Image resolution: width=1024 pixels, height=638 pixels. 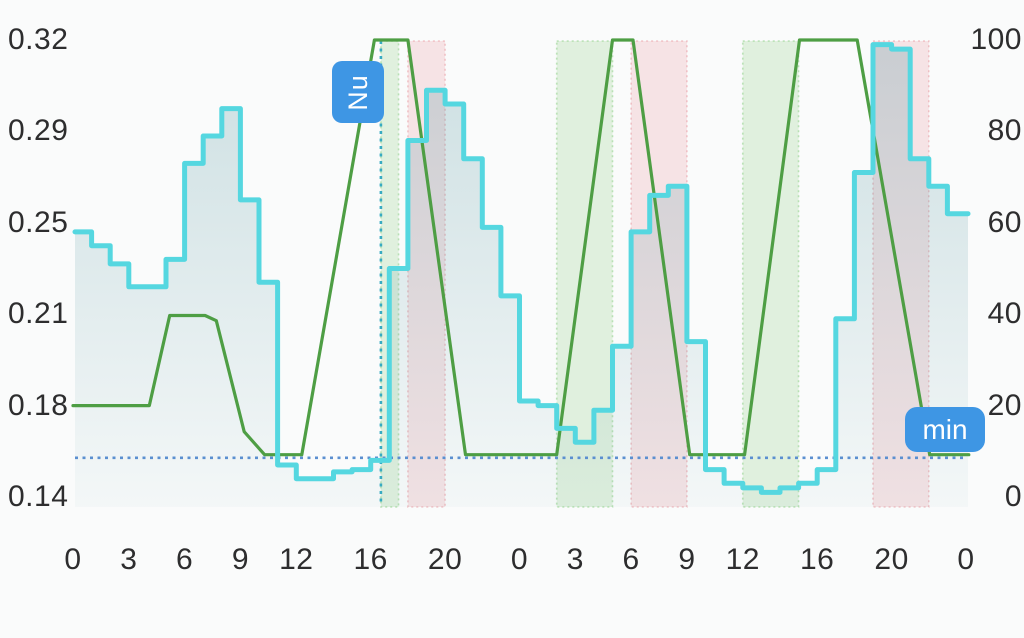 What do you see at coordinates (38, 222) in the screenshot?
I see `y-left-tick-label: 0.25` at bounding box center [38, 222].